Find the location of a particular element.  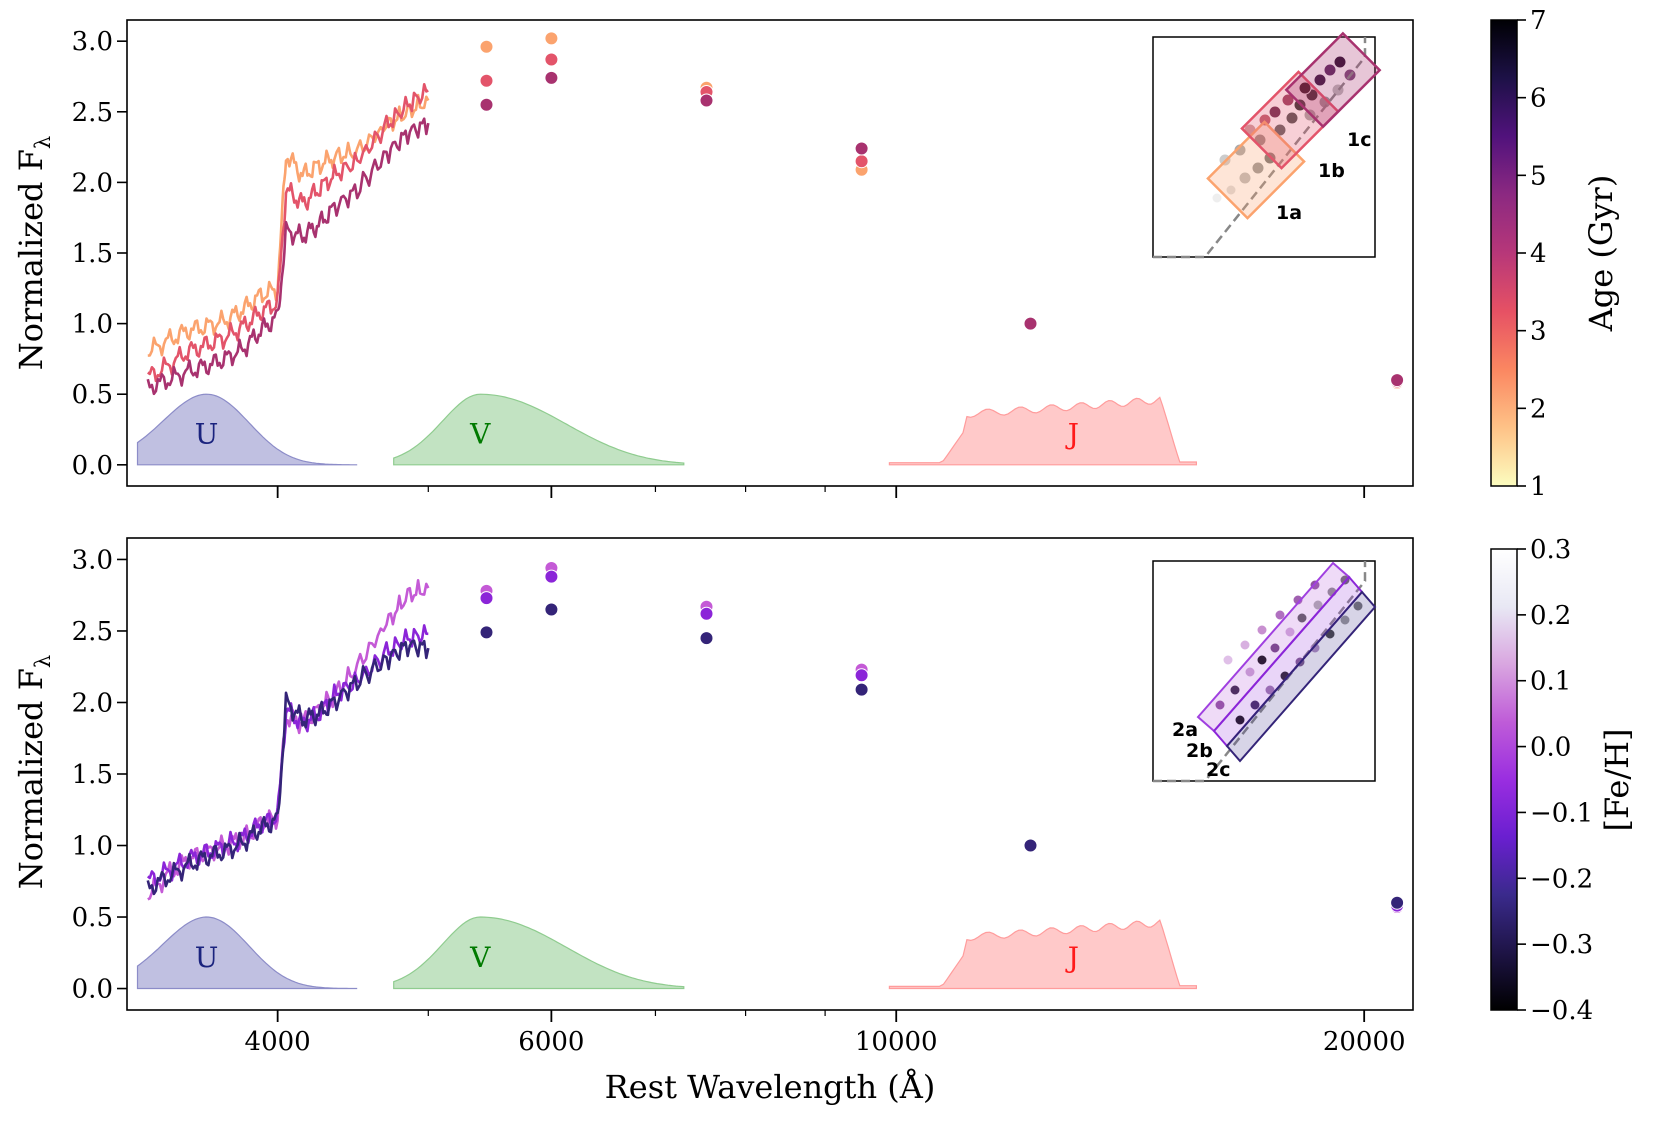

inset-label-1a: 1a is located at coordinates (1289, 213).